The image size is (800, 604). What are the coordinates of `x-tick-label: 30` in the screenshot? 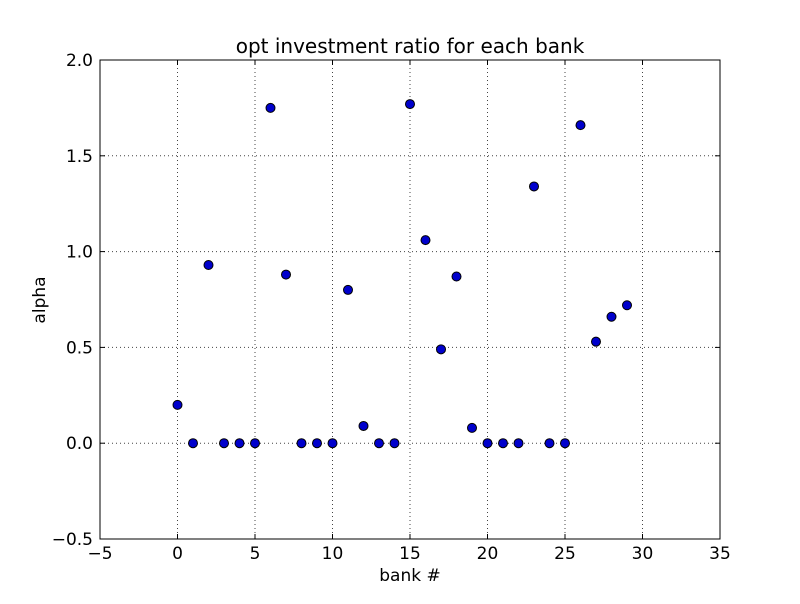 It's located at (643, 554).